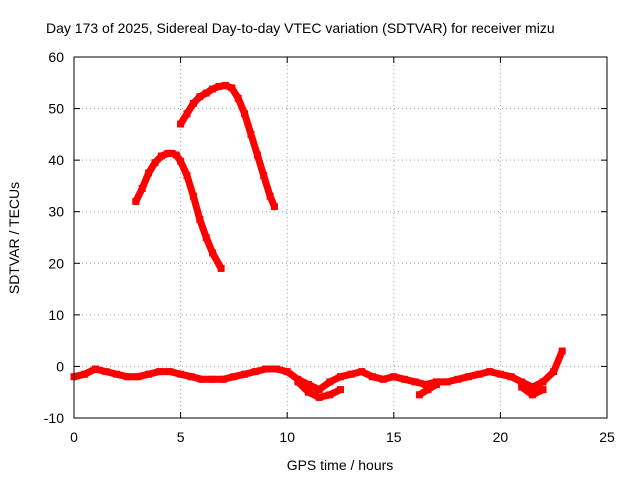  What do you see at coordinates (340, 465) in the screenshot?
I see `x-axis-title: GPS time / hours` at bounding box center [340, 465].